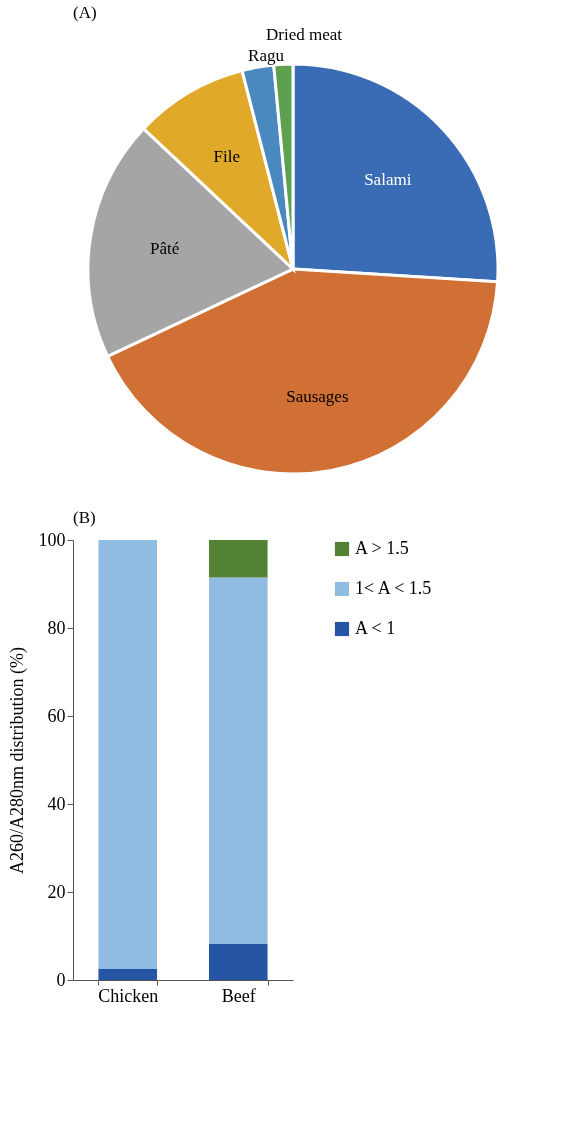 Image resolution: width=579 pixels, height=1142 pixels. I want to click on x-tick-label: Chicken, so click(128, 995).